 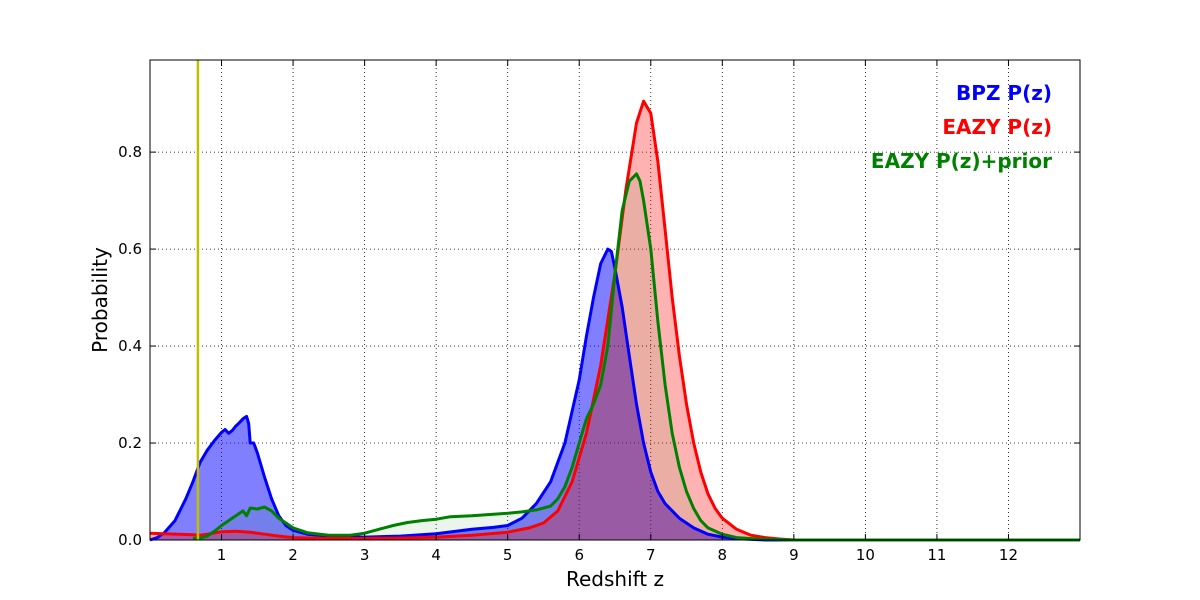 I want to click on x-tick-label: 10, so click(x=865, y=555).